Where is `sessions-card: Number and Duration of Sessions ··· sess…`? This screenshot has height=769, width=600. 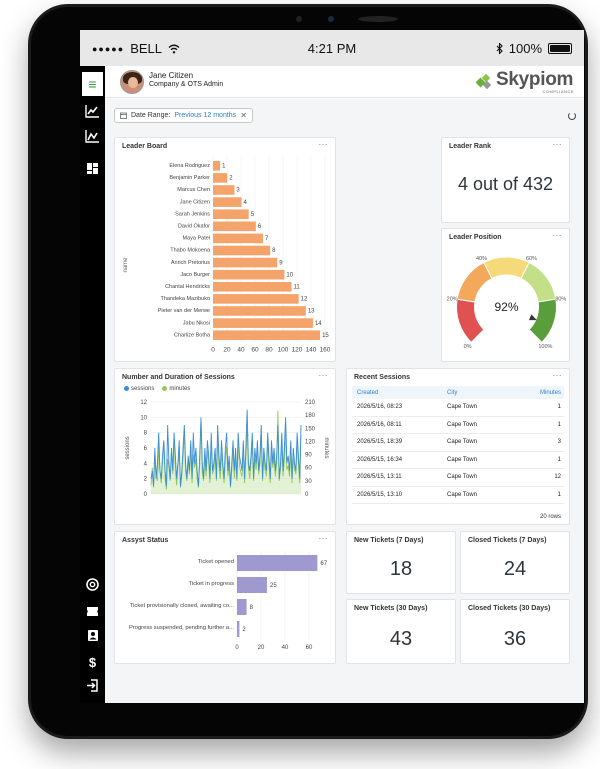
sessions-card: Number and Duration of Sessions ··· sess… is located at coordinates (225, 446).